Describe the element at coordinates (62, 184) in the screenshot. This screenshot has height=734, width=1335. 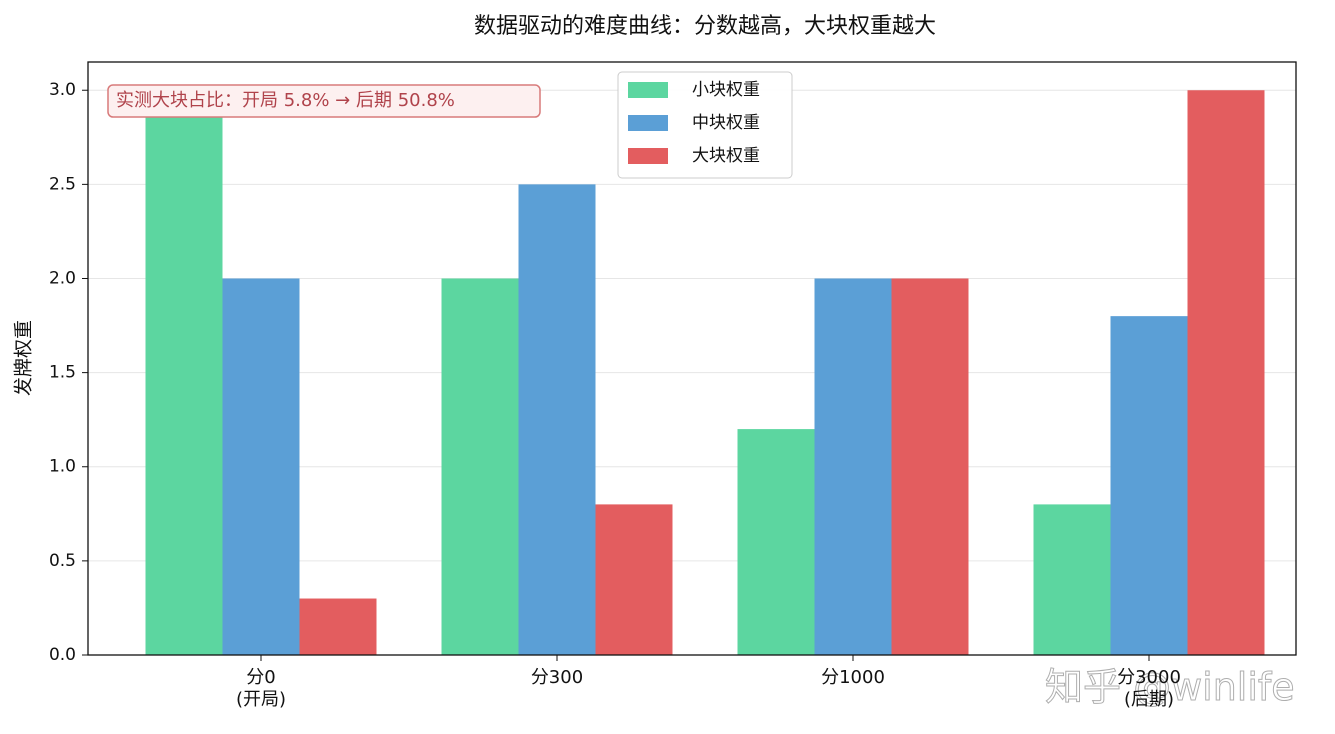
I see `y-tick-label: 2.5` at that location.